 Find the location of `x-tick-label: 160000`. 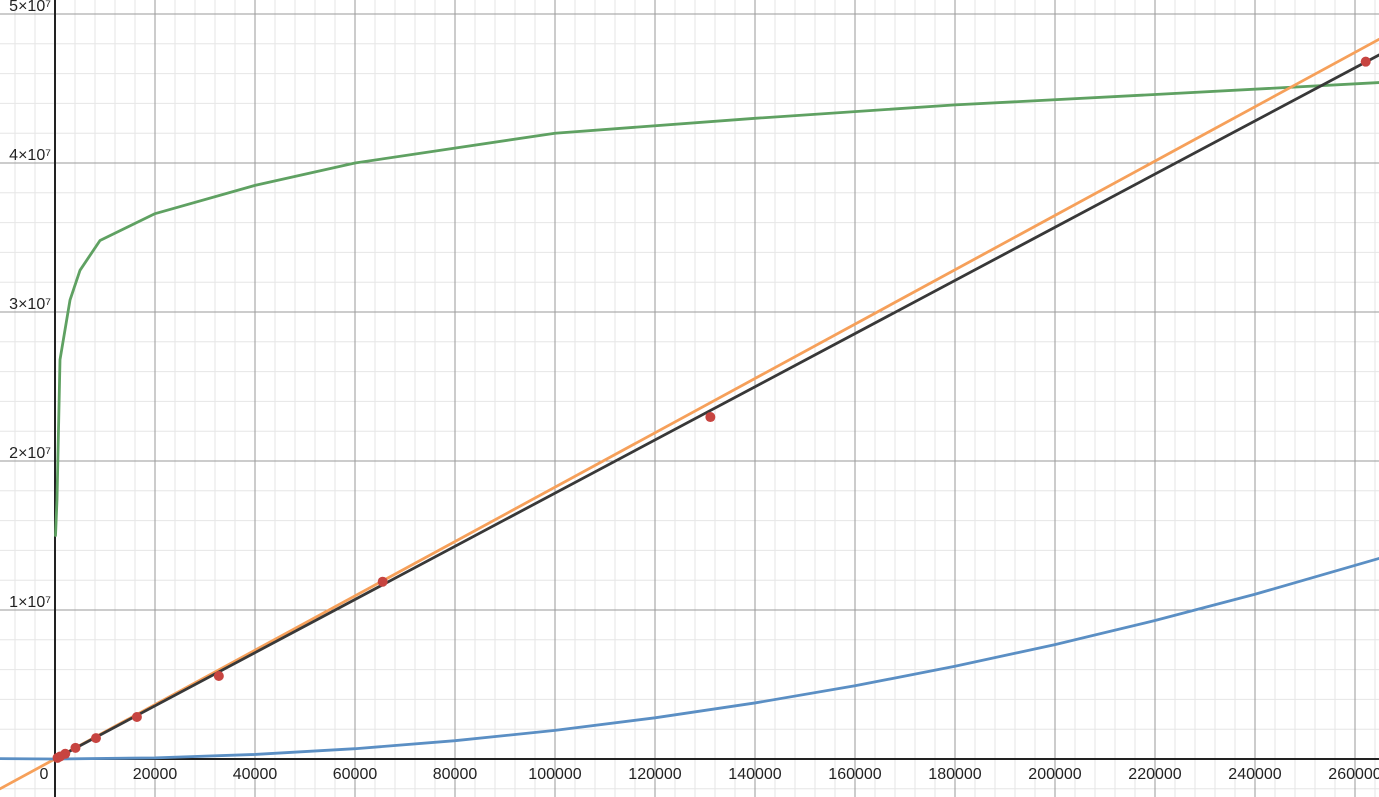

x-tick-label: 160000 is located at coordinates (854, 774).